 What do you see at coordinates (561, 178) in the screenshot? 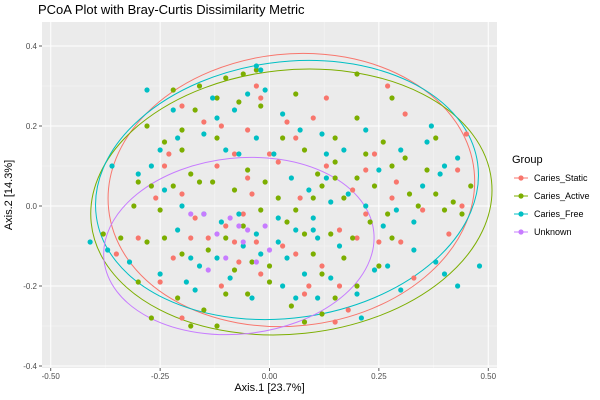
I see `legend-label: Caries_Static` at bounding box center [561, 178].